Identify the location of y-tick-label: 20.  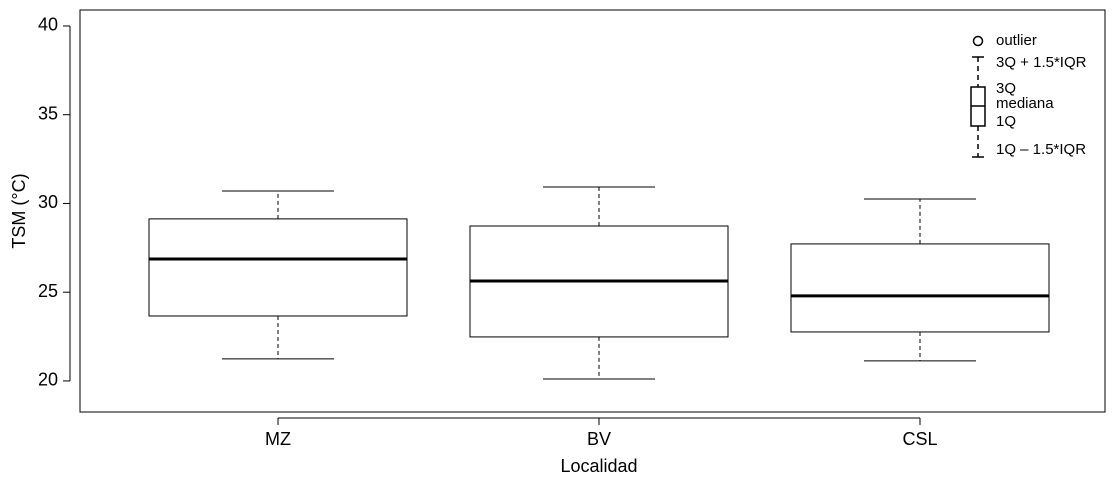
(48, 380).